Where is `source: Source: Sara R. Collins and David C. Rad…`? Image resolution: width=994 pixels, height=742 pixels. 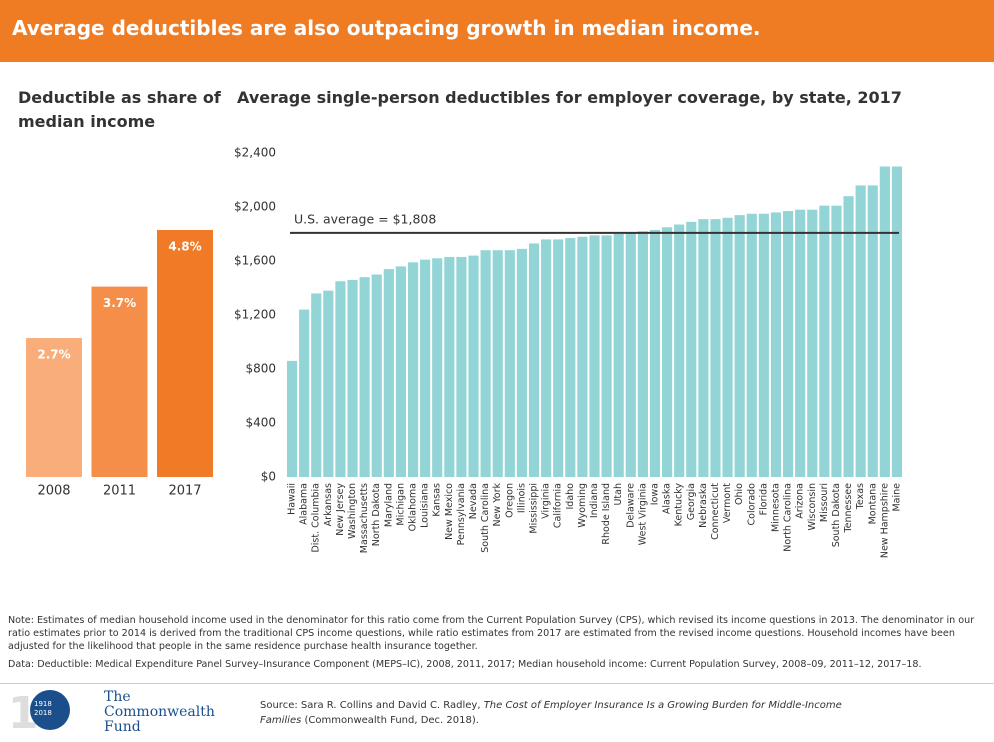
source: Source: Sara R. Collins and David C. Rad… is located at coordinates (570, 713).